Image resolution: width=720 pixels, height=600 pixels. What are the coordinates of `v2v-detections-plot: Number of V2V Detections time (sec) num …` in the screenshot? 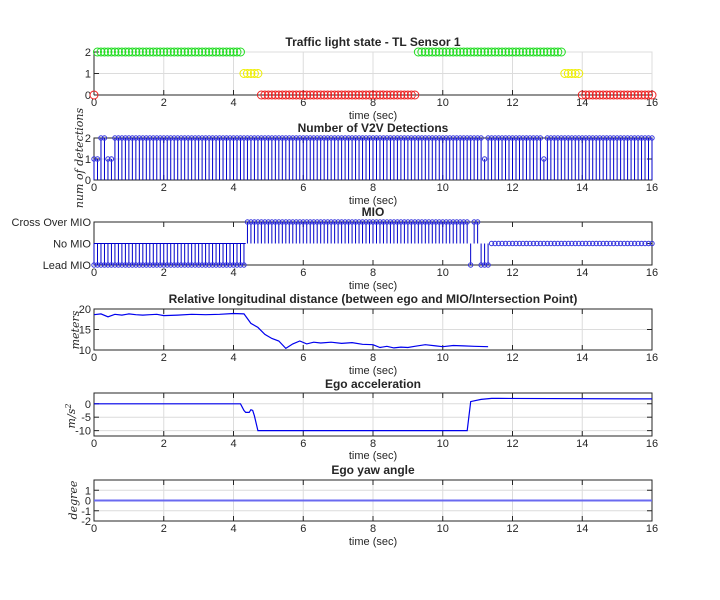 It's located at (365, 158).